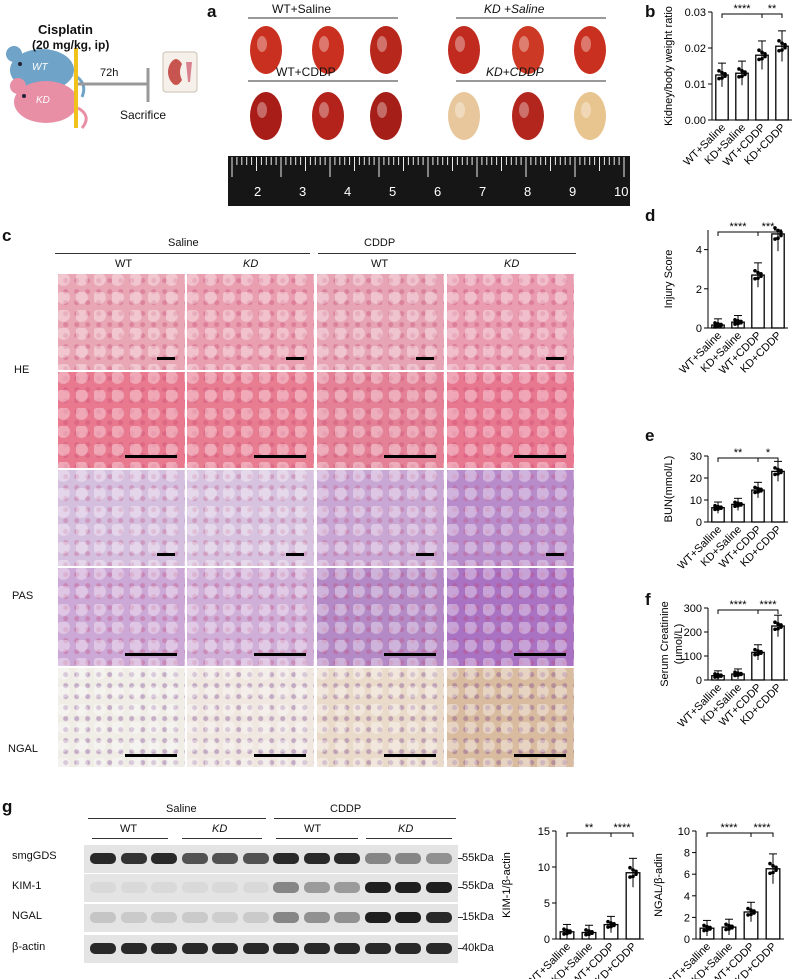 This screenshot has height=979, width=800. What do you see at coordinates (258, 191) in the screenshot?
I see `ruler-label: 2` at bounding box center [258, 191].